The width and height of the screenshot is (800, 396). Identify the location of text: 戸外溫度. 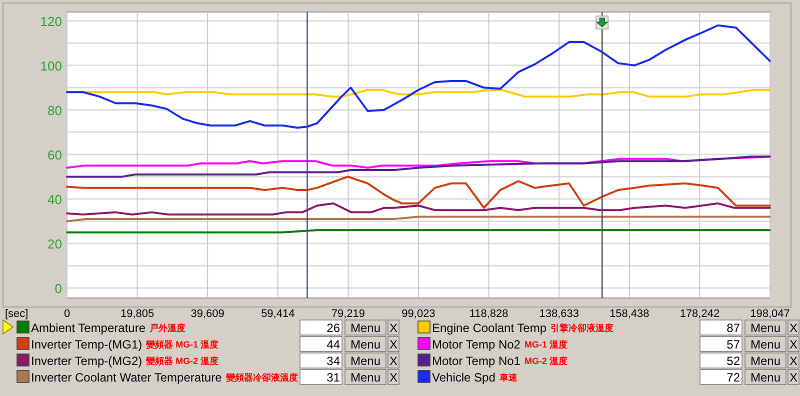
(167, 328).